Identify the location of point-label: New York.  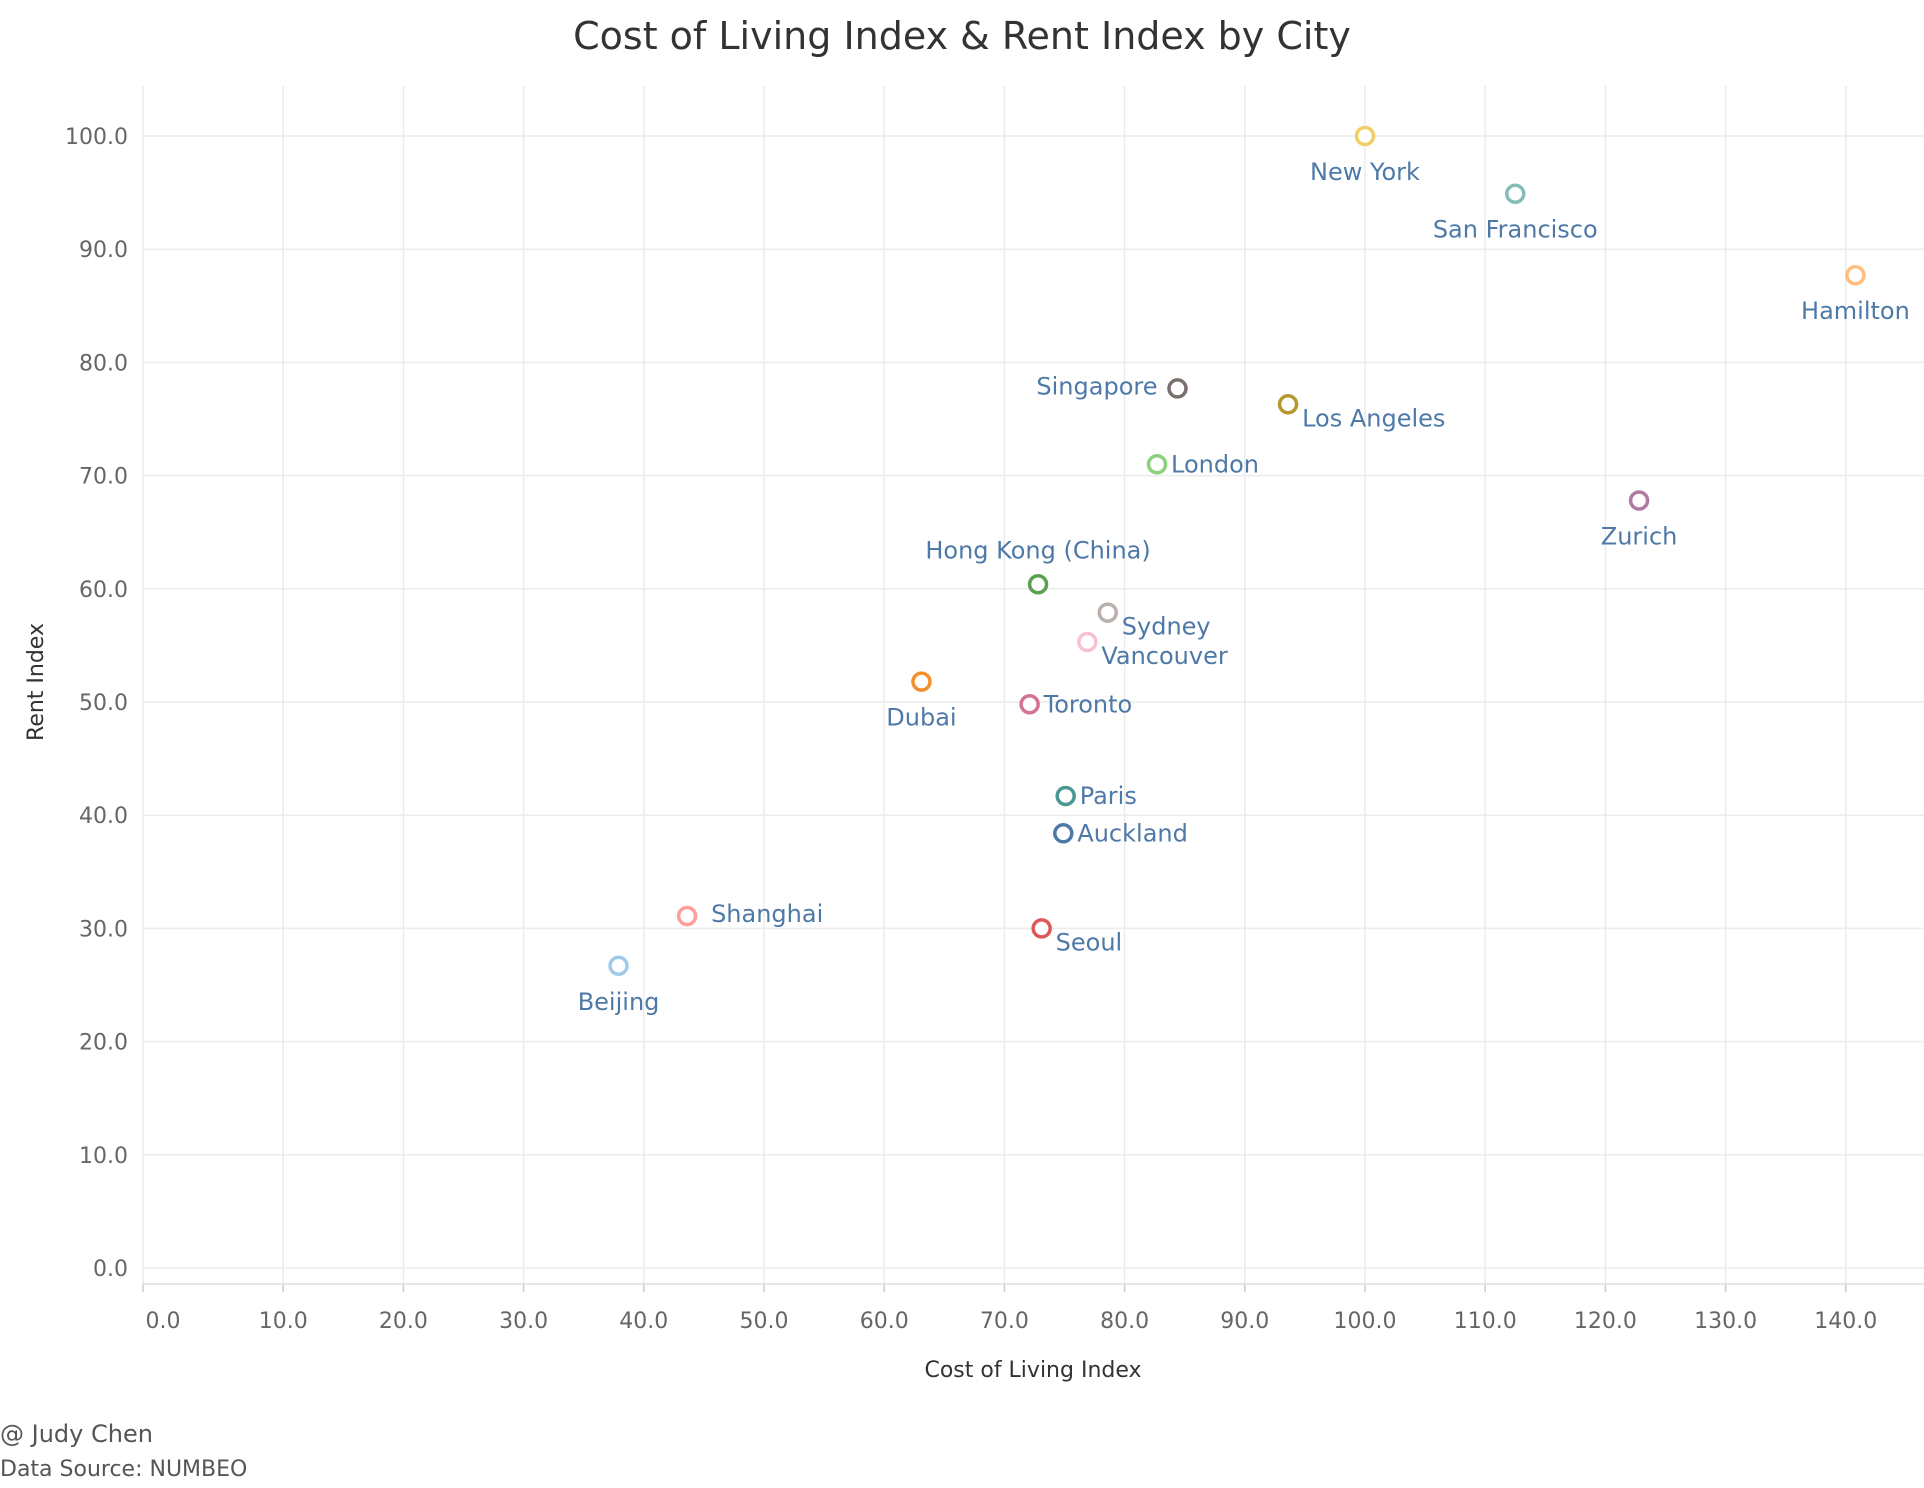
(1365, 172).